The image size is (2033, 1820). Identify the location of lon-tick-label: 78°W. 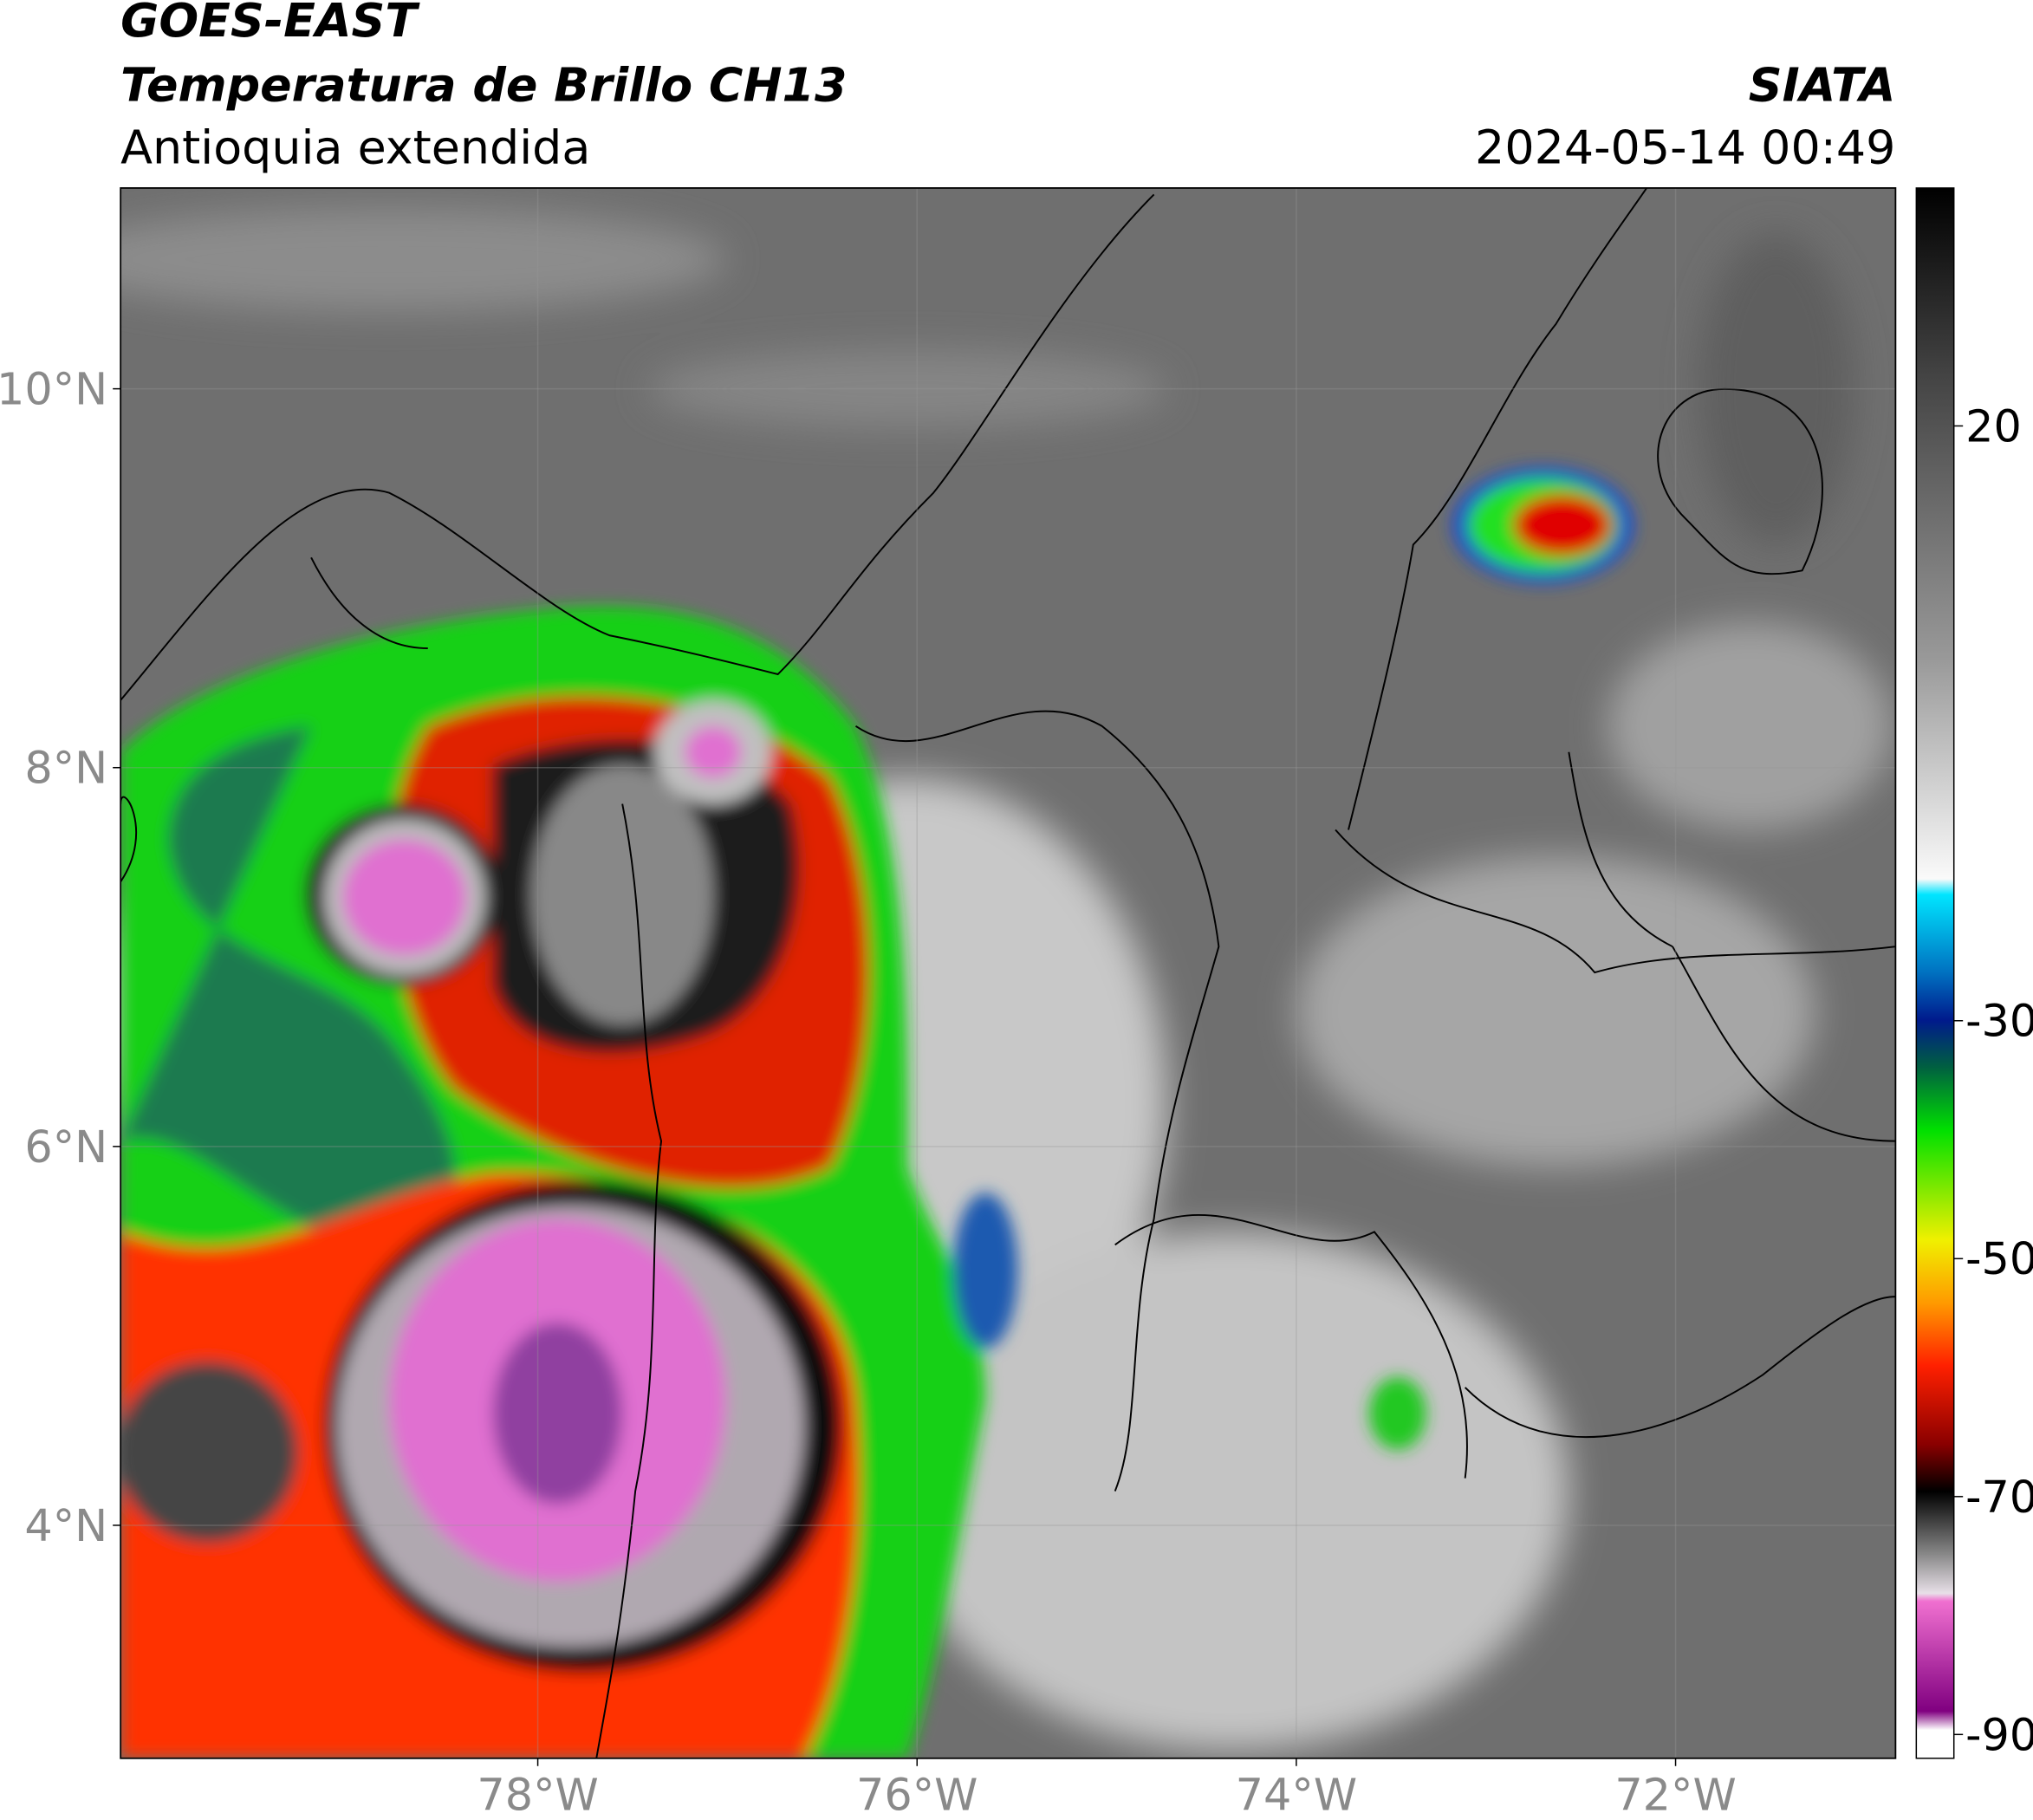
(537, 1795).